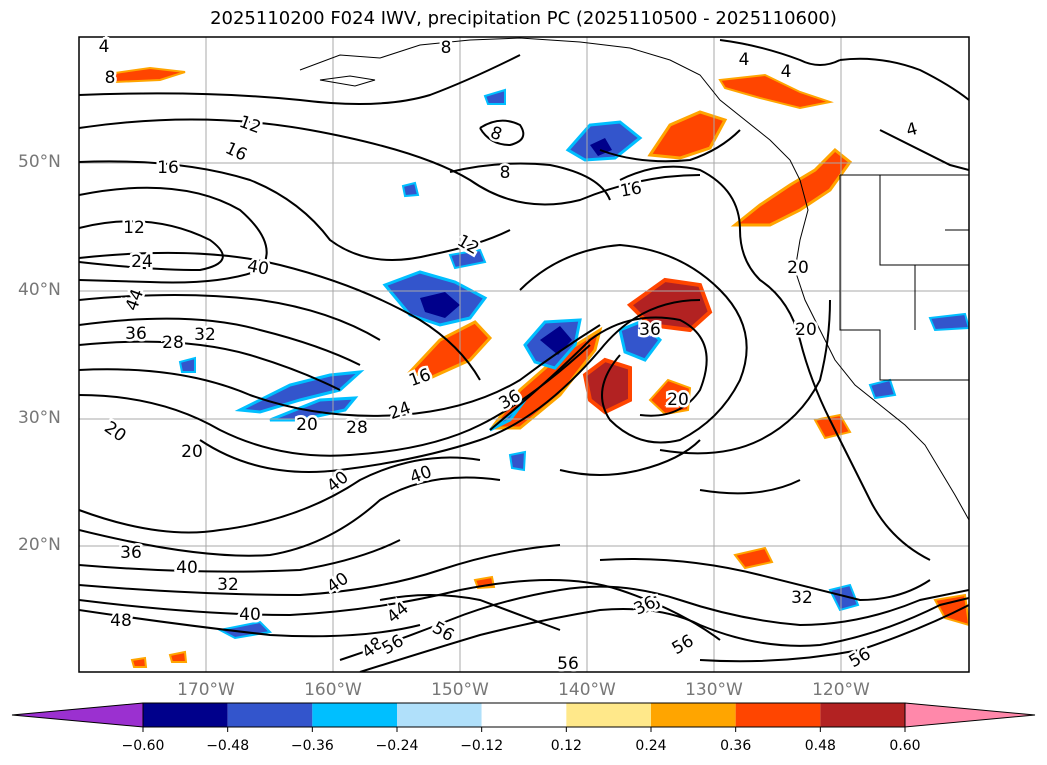 The height and width of the screenshot is (765, 1047). I want to click on lon-label: 170°W, so click(206, 690).